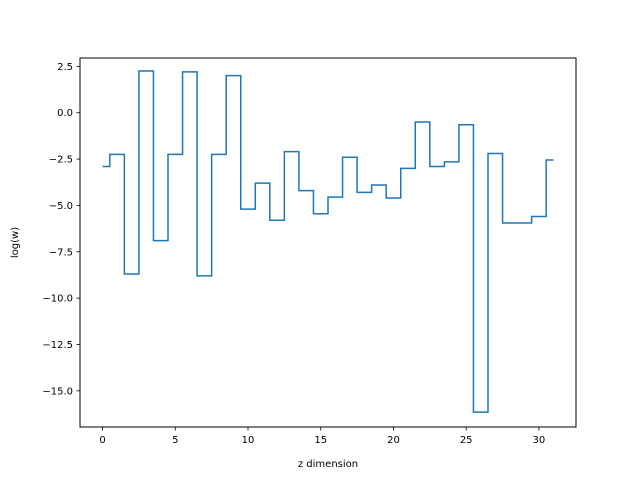 This screenshot has height=480, width=640. What do you see at coordinates (61, 229) in the screenshot?
I see `y-axis-ticks: 2.5 0.0 −2.5 −5.0 −7.5 −10.0 −12.5 −15.0` at bounding box center [61, 229].